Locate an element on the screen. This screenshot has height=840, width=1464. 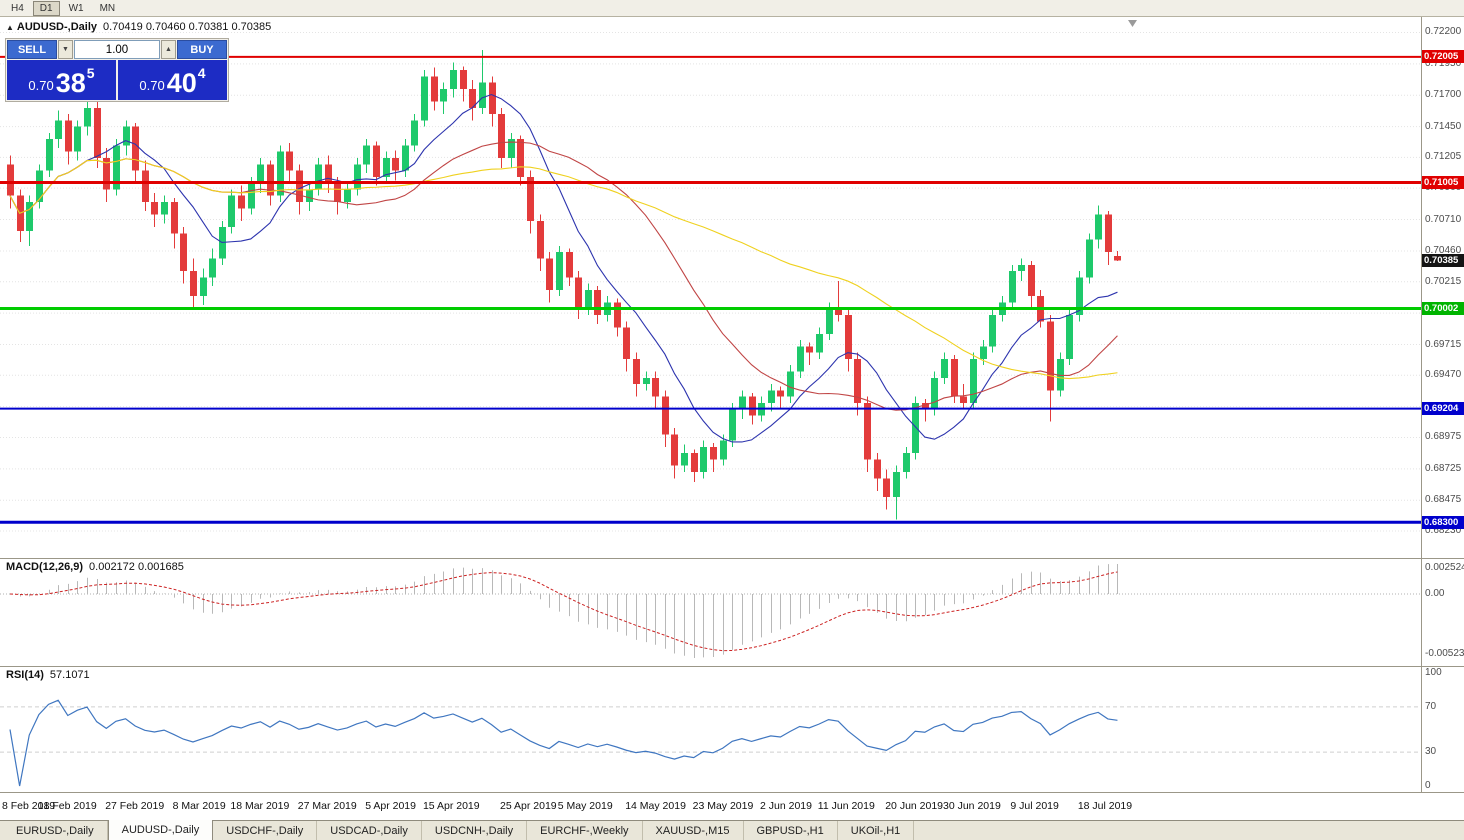
chart-ohlc-values: 0.70419 0.70460 0.70381 0.70385 is located at coordinates (187, 27).